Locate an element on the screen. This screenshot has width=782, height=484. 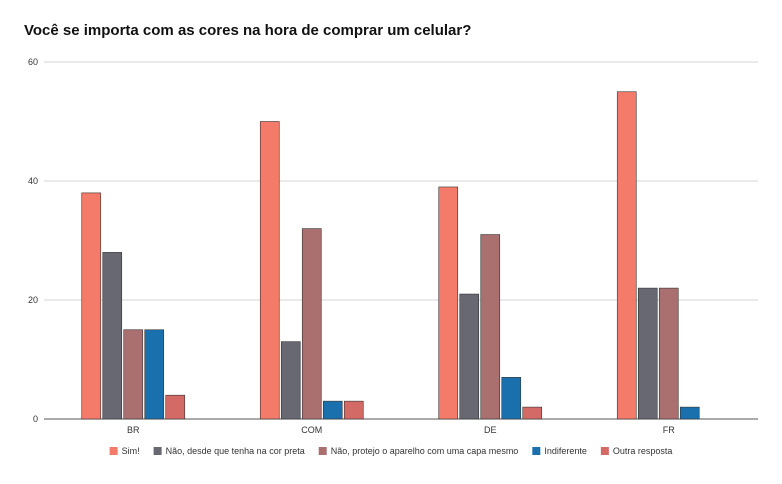
x-tick-label: FR is located at coordinates (669, 430).